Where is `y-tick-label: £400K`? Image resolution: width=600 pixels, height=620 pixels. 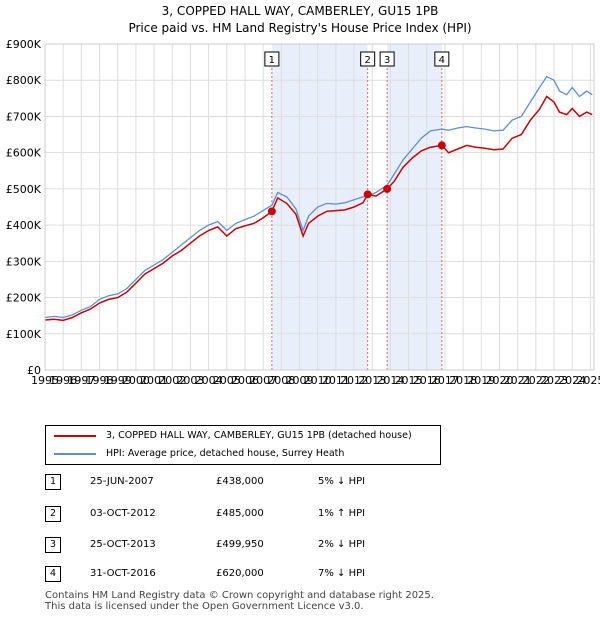
y-tick-label: £400K is located at coordinates (24, 225).